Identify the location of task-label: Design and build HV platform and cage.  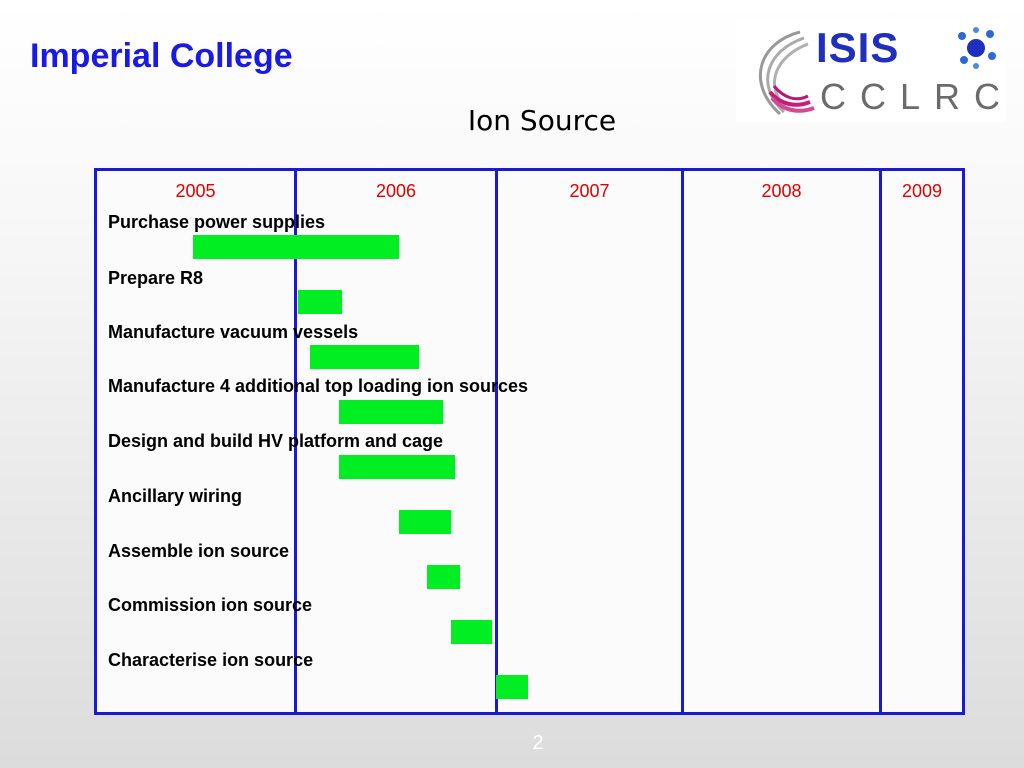
(276, 441).